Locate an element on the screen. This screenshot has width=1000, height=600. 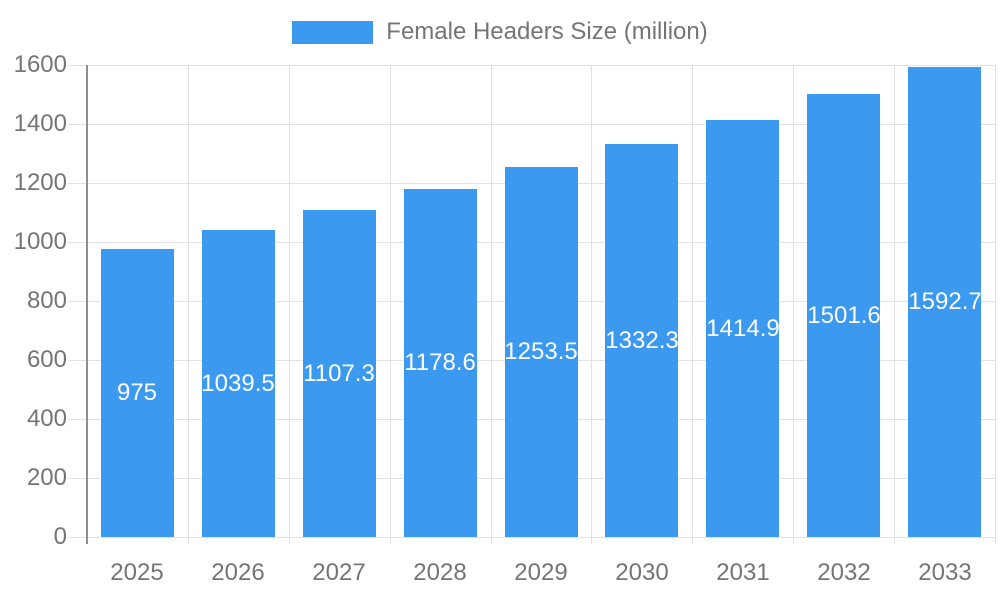
bar-value-label: 1107.3 is located at coordinates (339, 373).